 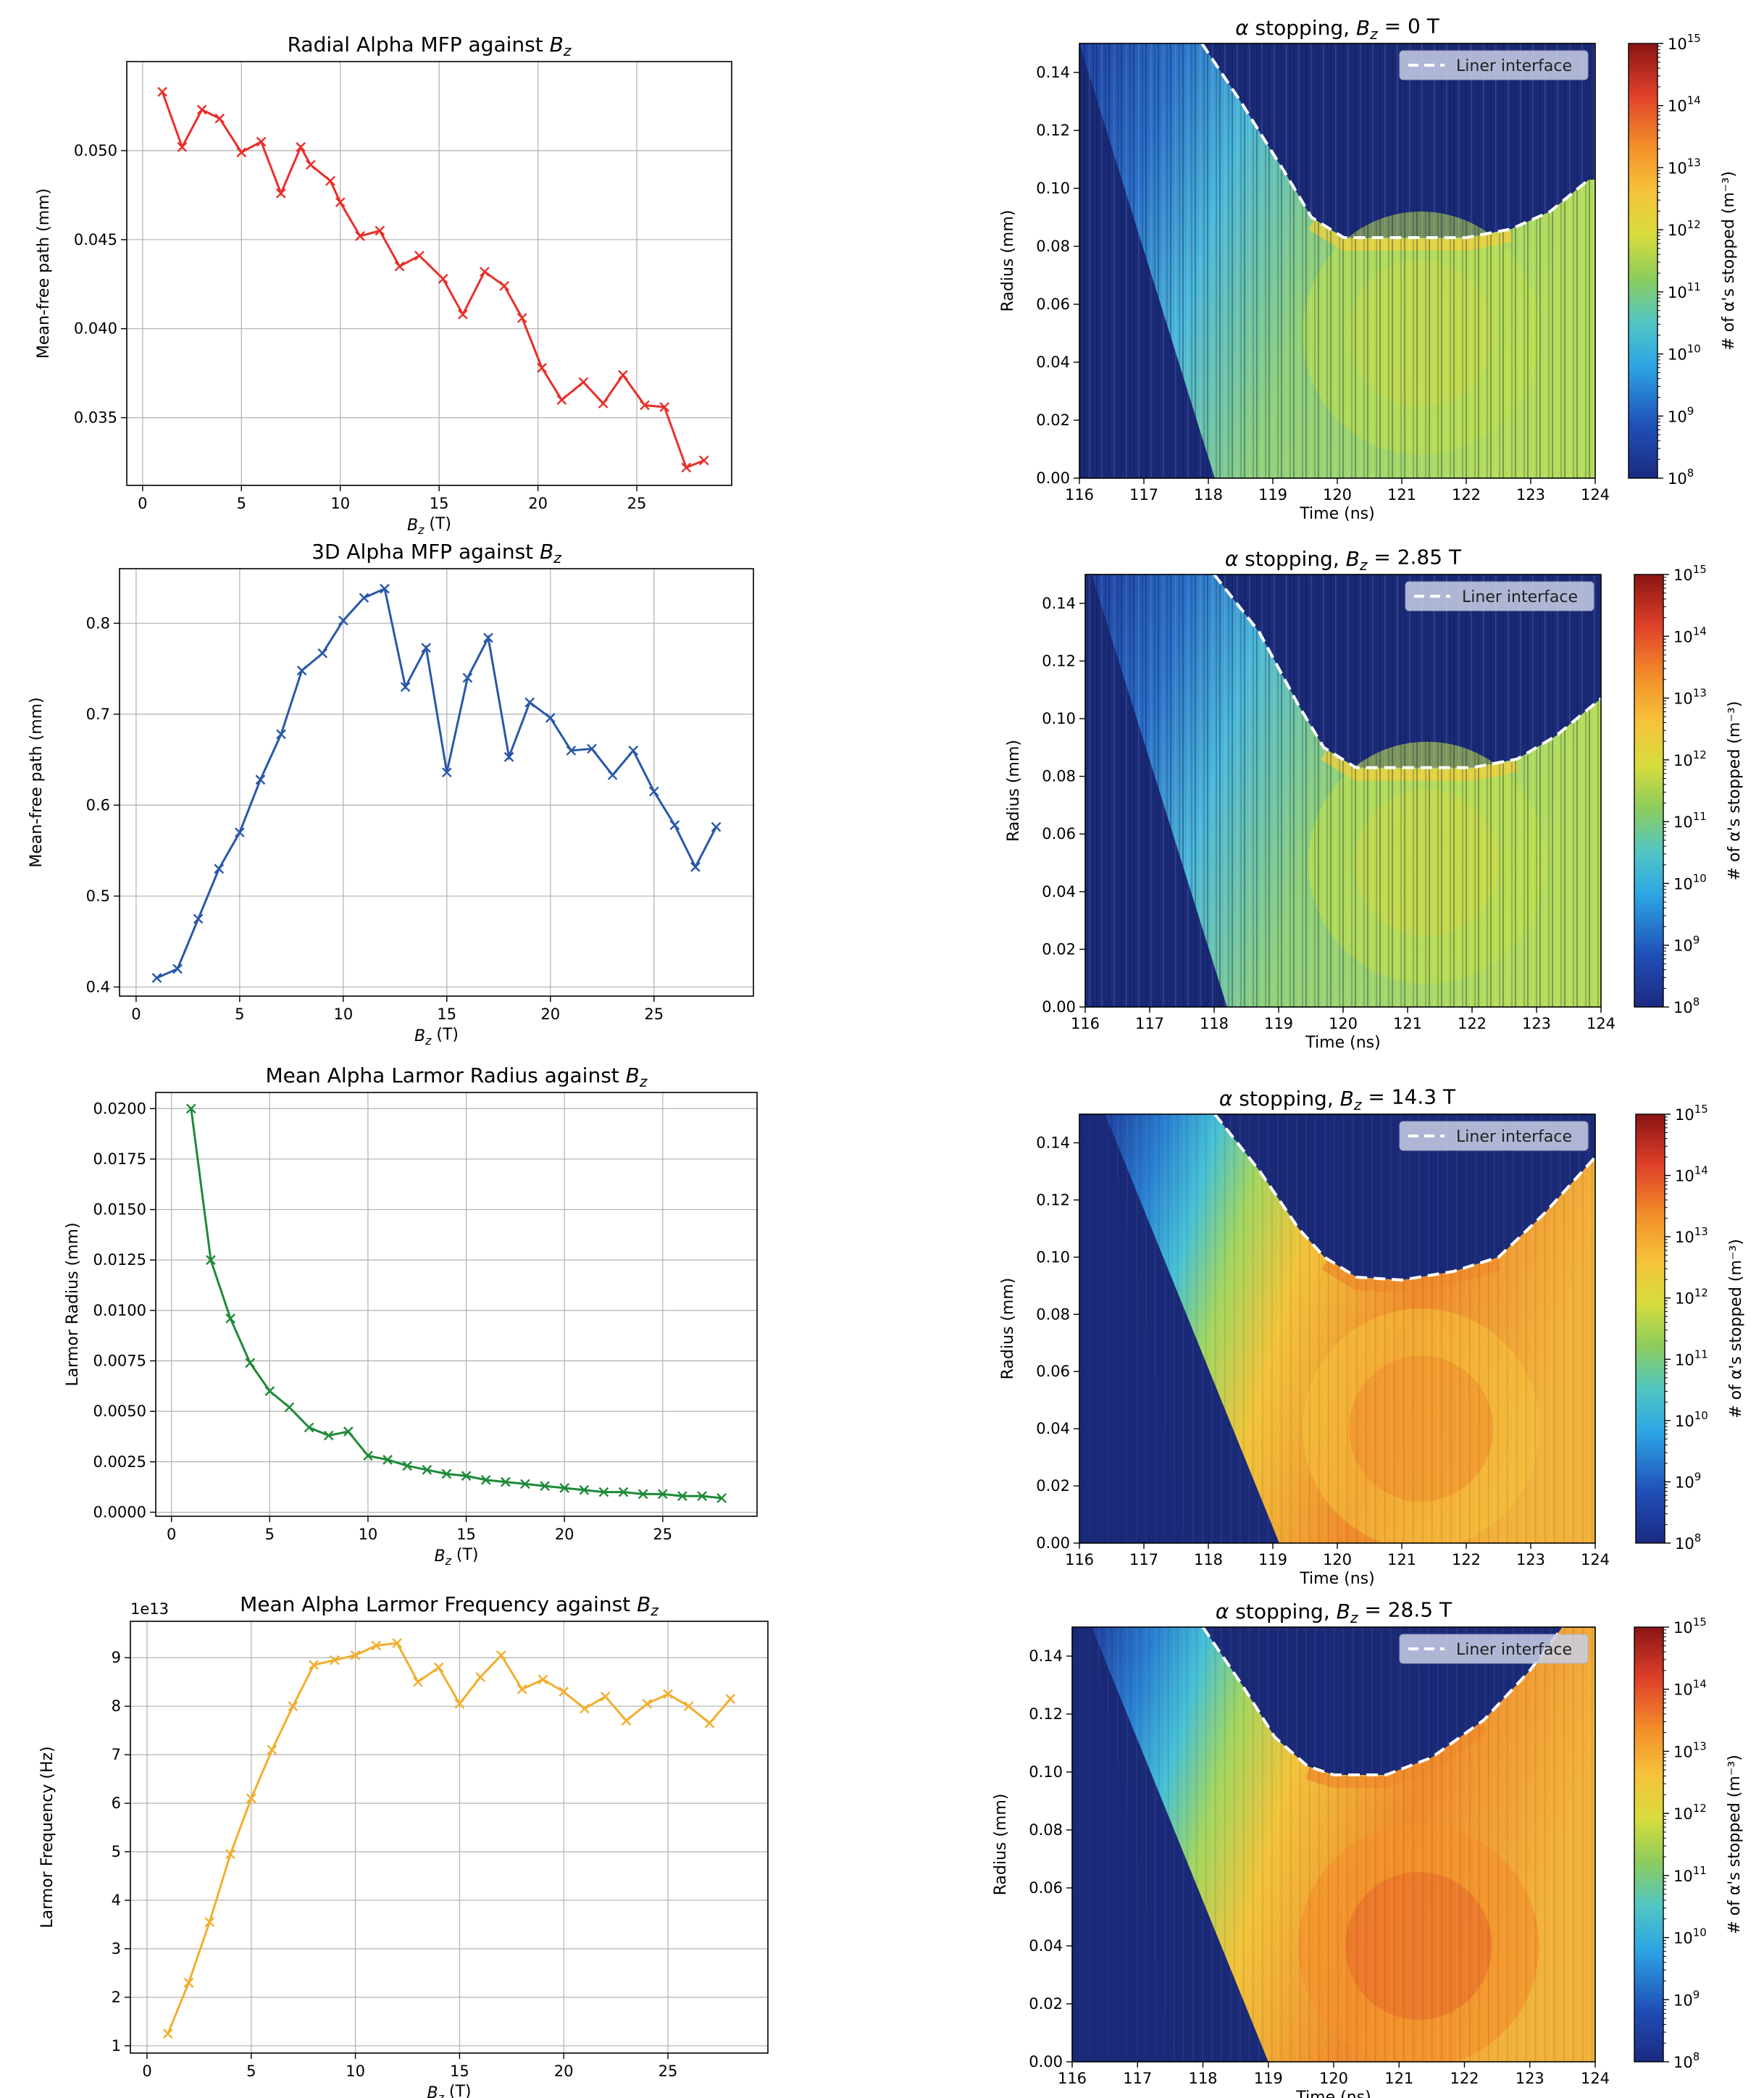 What do you see at coordinates (119, 1260) in the screenshot?
I see `y-tick-label: 0.0125` at bounding box center [119, 1260].